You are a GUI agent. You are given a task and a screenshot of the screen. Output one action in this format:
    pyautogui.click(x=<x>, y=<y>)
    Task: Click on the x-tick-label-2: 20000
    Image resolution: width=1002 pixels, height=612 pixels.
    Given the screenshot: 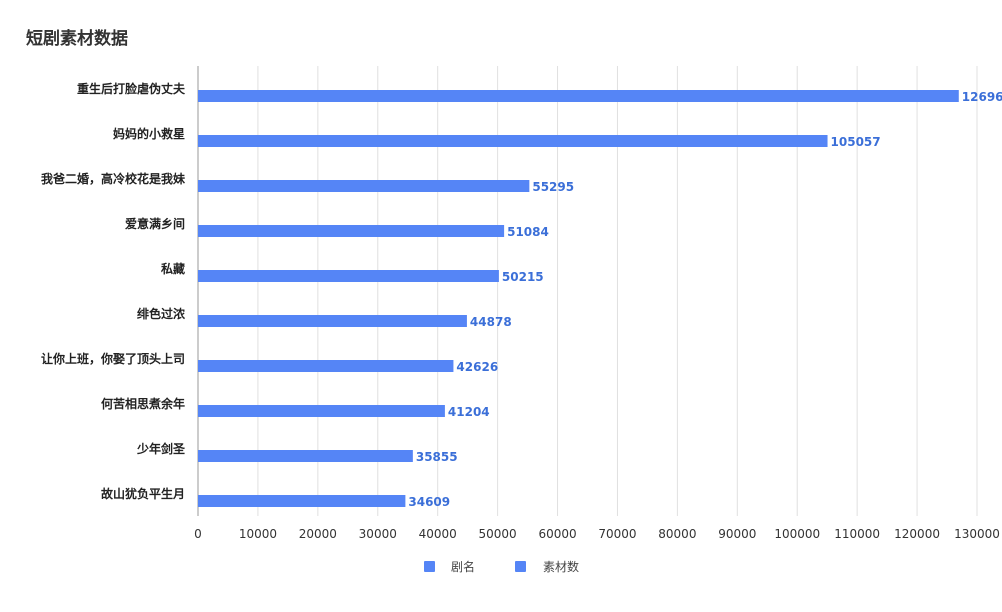 What is the action you would take?
    pyautogui.click(x=318, y=534)
    